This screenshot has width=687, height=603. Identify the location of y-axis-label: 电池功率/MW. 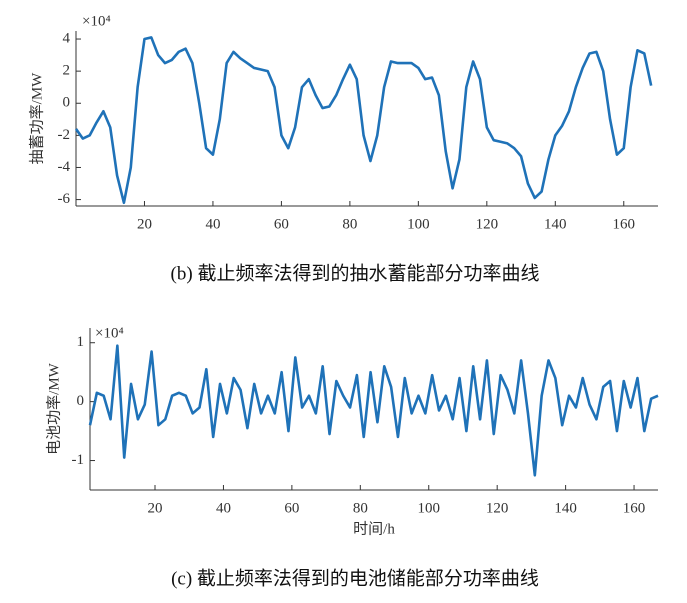
(53, 408).